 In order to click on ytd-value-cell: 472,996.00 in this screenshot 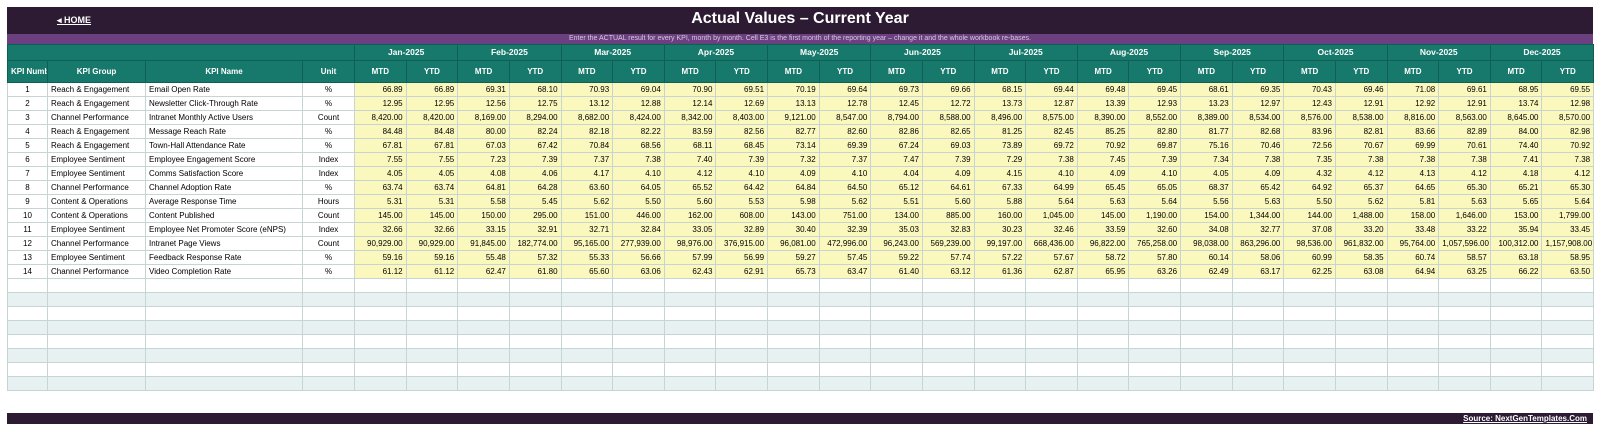, I will do `click(845, 243)`.